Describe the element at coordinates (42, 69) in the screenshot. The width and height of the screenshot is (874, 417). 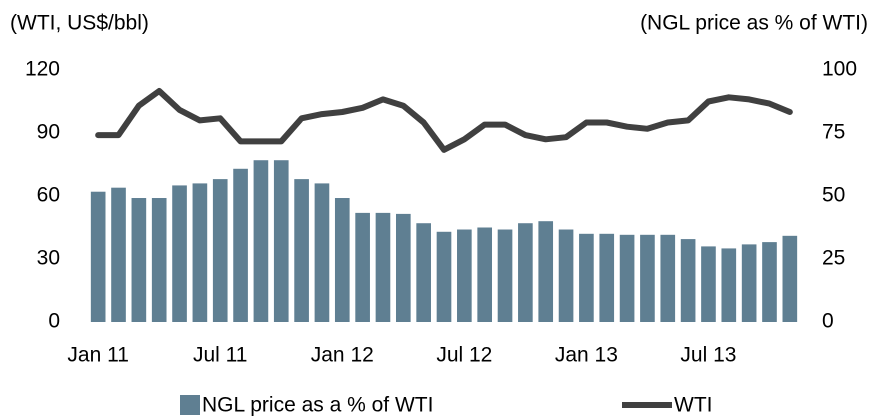
I see `y-tick-label: 120` at that location.